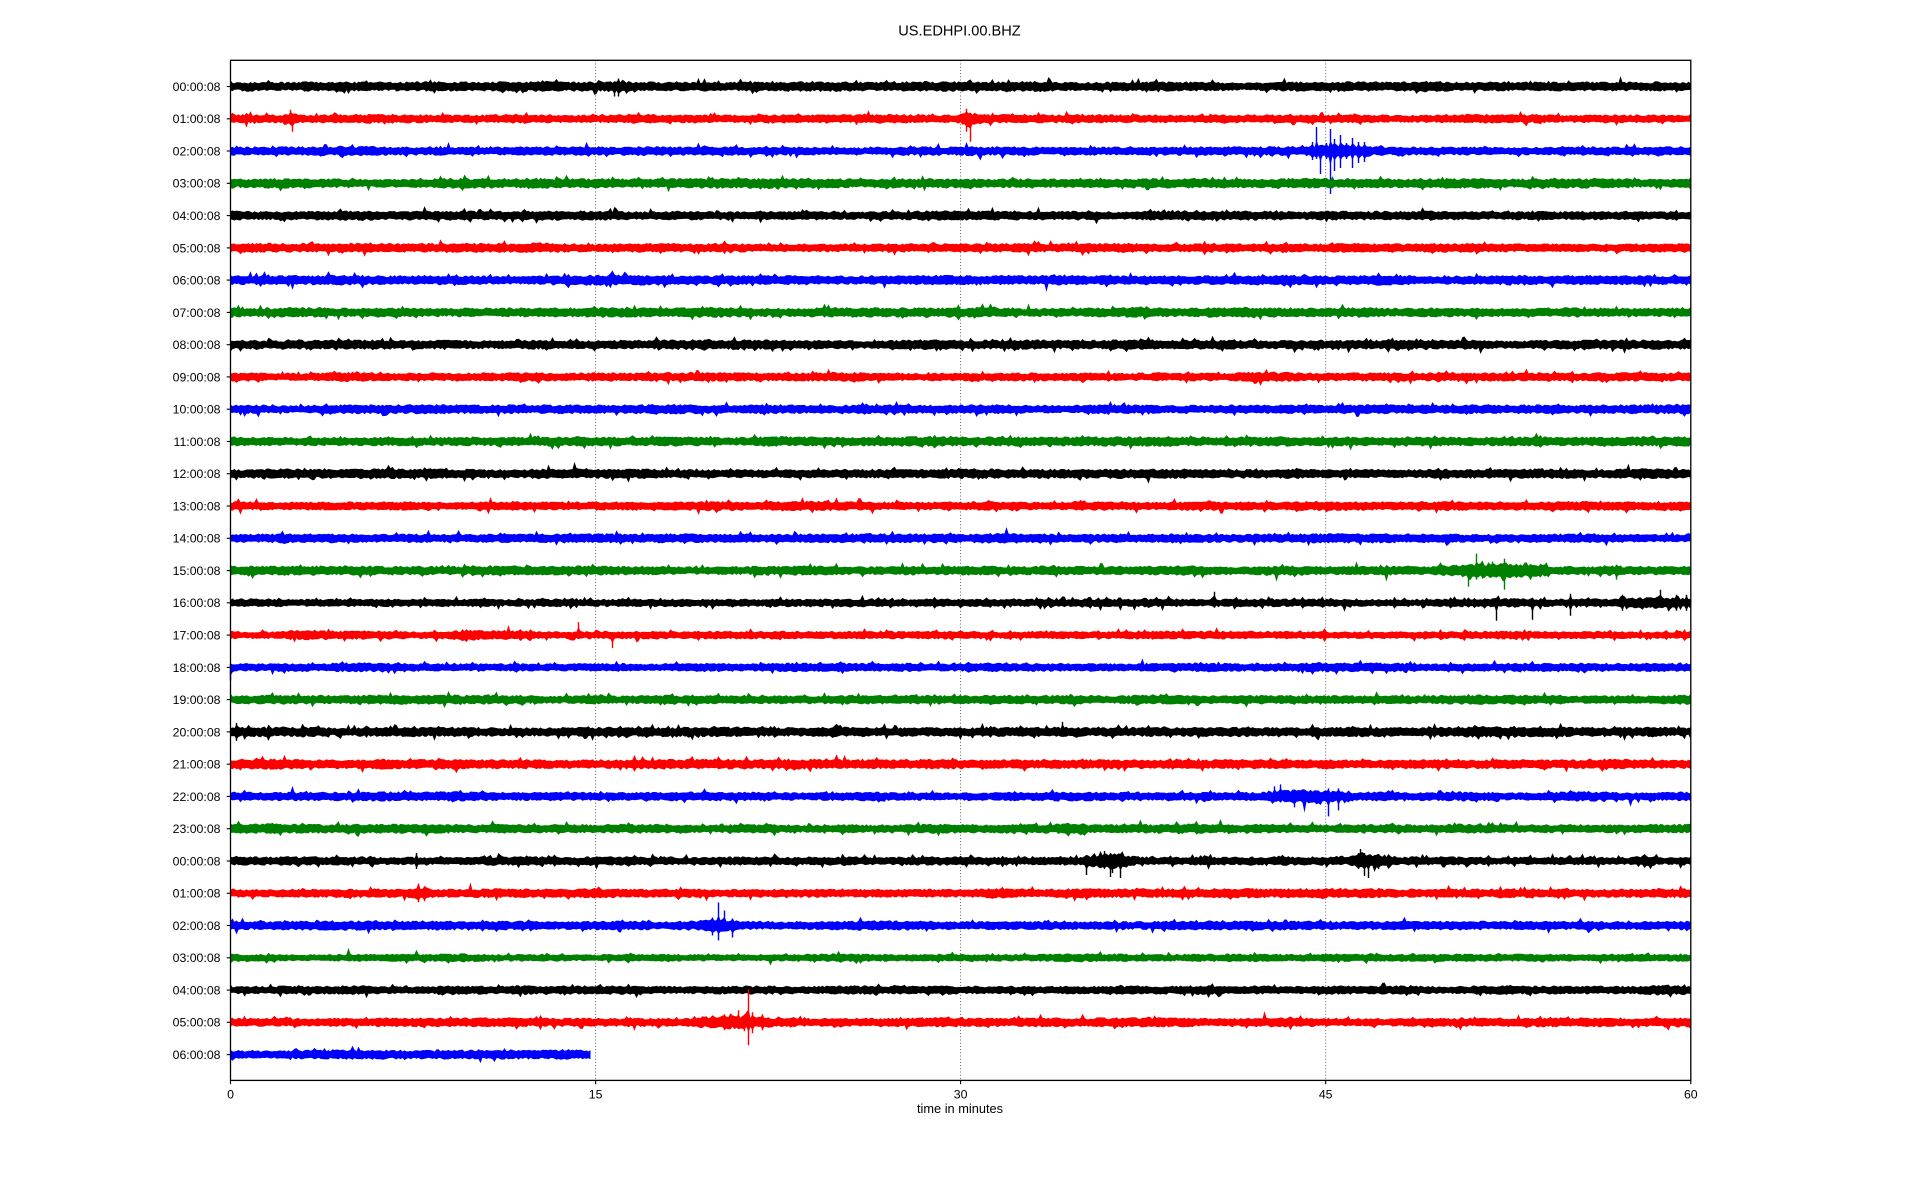 This screenshot has width=1920, height=1200. What do you see at coordinates (197, 571) in the screenshot?
I see `svg-text: 15:00:08` at bounding box center [197, 571].